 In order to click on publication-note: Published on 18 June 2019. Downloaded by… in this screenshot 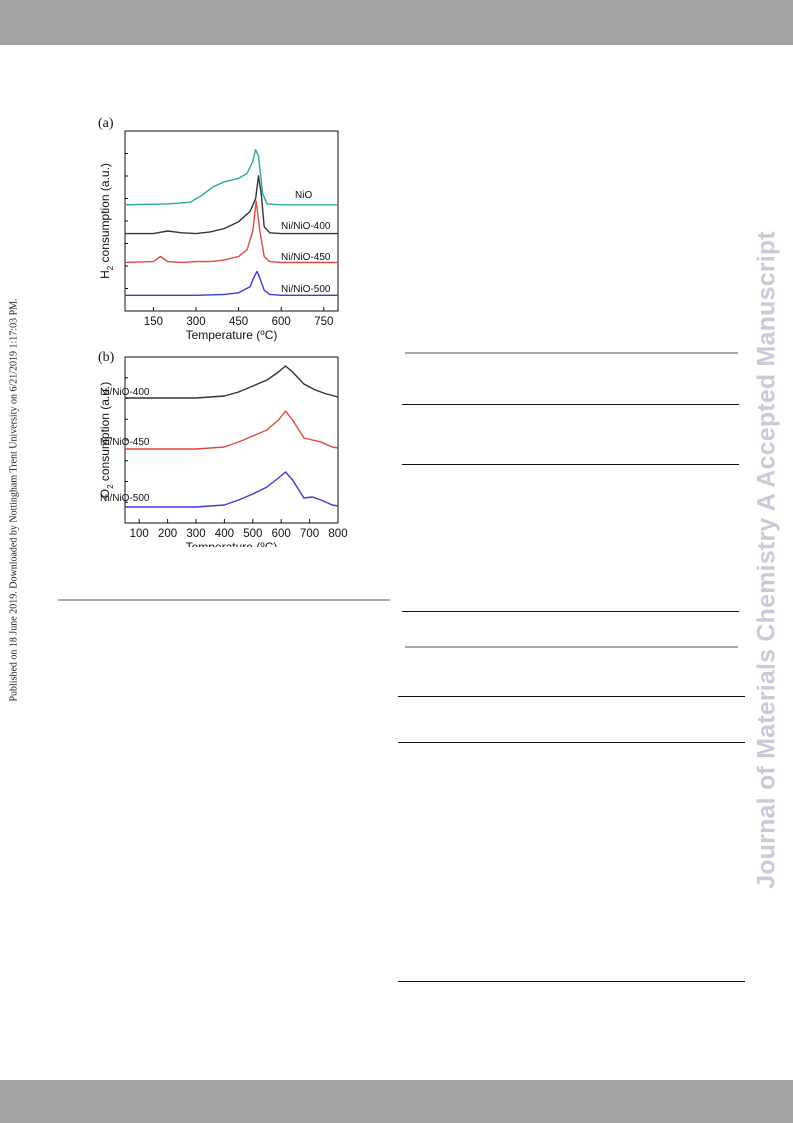, I will do `click(14, 500)`.